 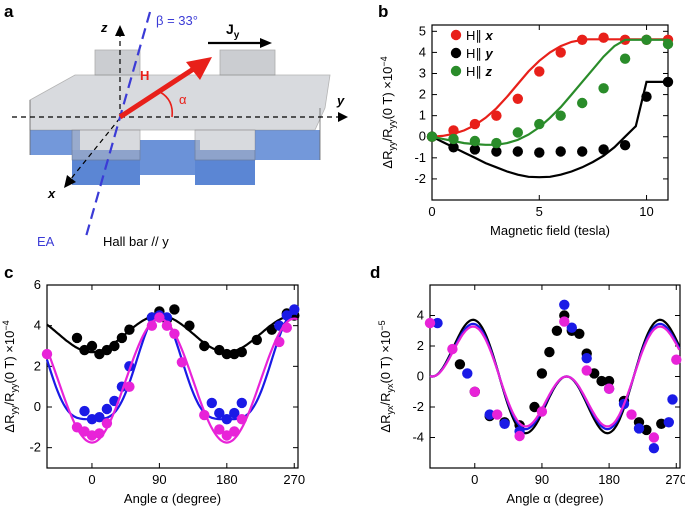 I want to click on legend-axis-letter: z, so click(x=489, y=71).